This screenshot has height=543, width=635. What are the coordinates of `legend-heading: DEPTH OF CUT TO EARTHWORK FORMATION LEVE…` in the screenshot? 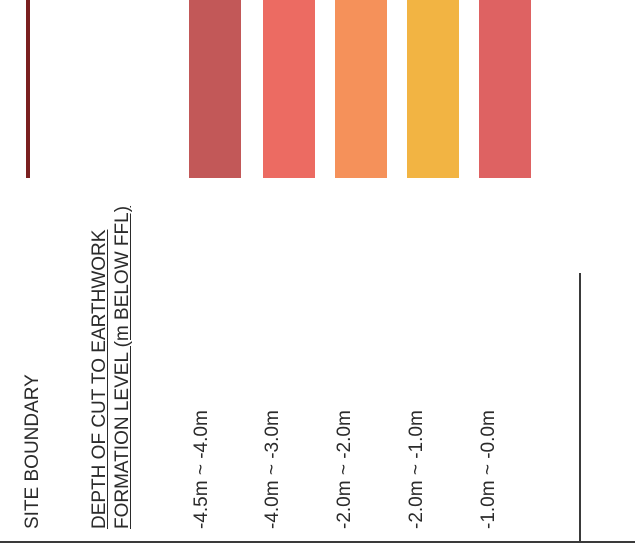 It's located at (111, 367).